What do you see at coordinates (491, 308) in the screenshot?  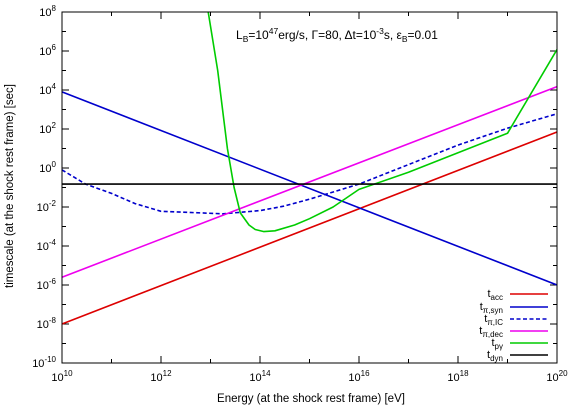 I see `legend-label: tπ,syn` at bounding box center [491, 308].